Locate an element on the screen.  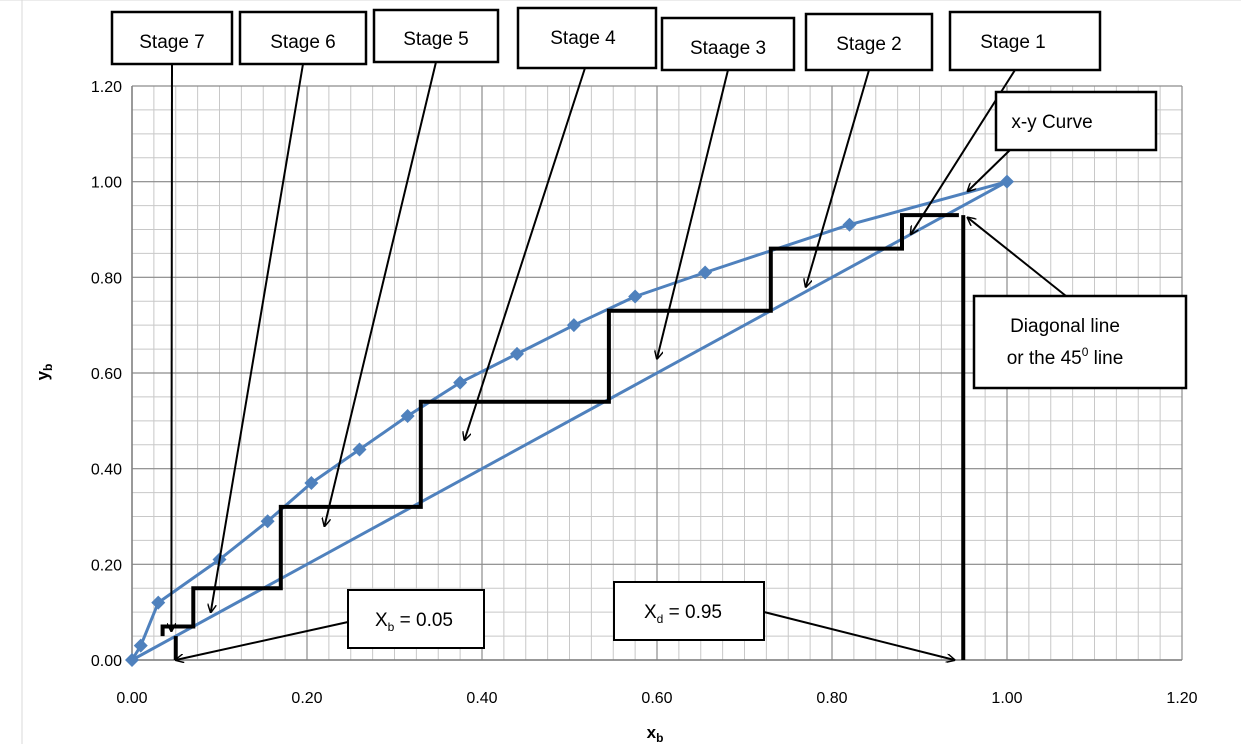
annotation-stage-1: Stage 1 is located at coordinates (1025, 41).